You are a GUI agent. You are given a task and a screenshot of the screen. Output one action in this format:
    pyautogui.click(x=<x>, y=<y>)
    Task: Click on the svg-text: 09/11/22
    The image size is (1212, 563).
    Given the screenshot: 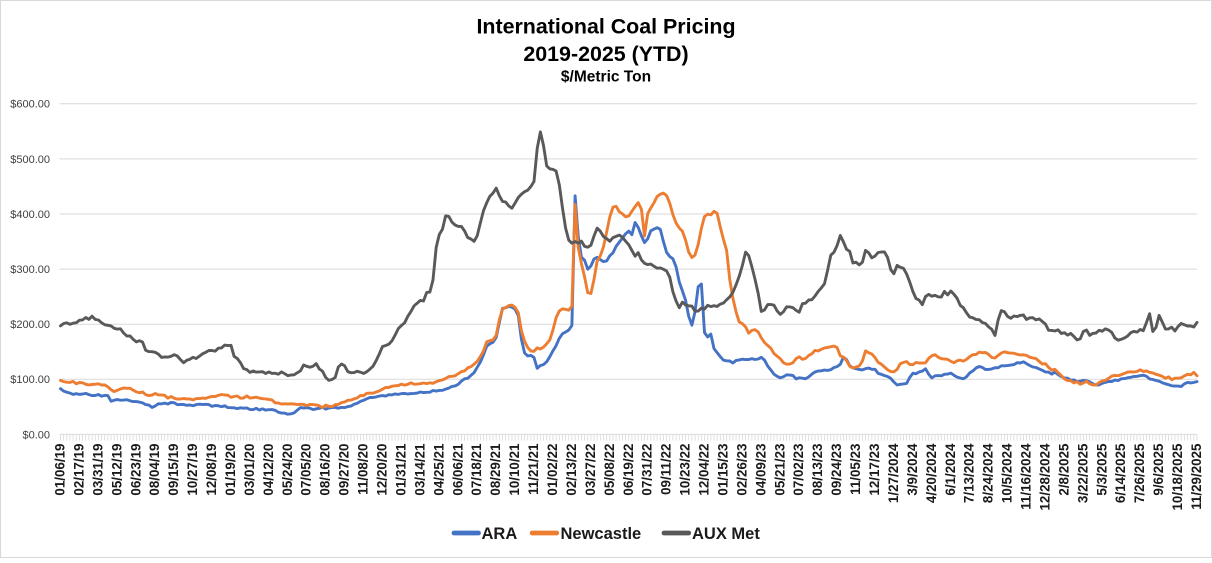 What is the action you would take?
    pyautogui.click(x=666, y=469)
    